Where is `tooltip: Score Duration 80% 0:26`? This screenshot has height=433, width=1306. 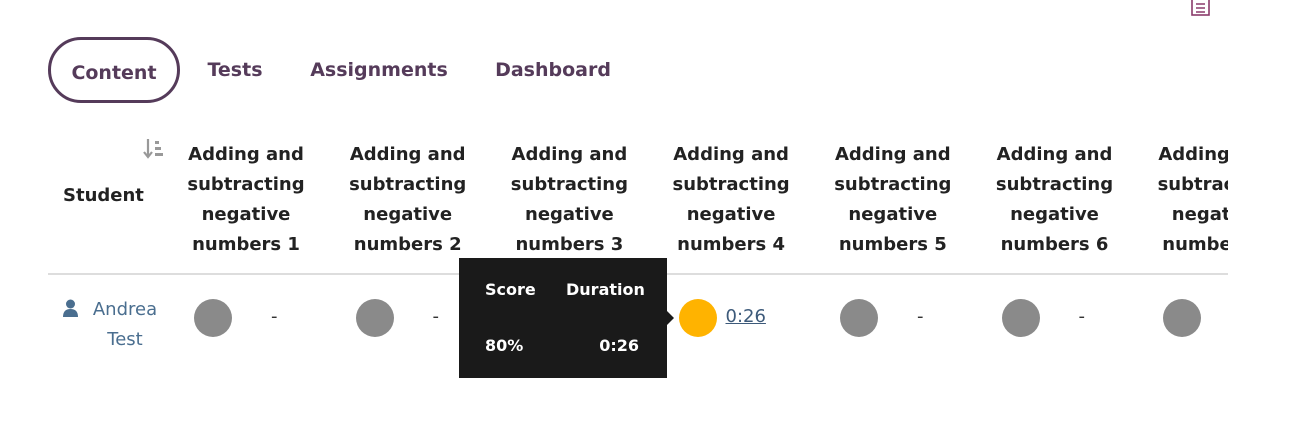
tooltip: Score Duration 80% 0:26 is located at coordinates (563, 318).